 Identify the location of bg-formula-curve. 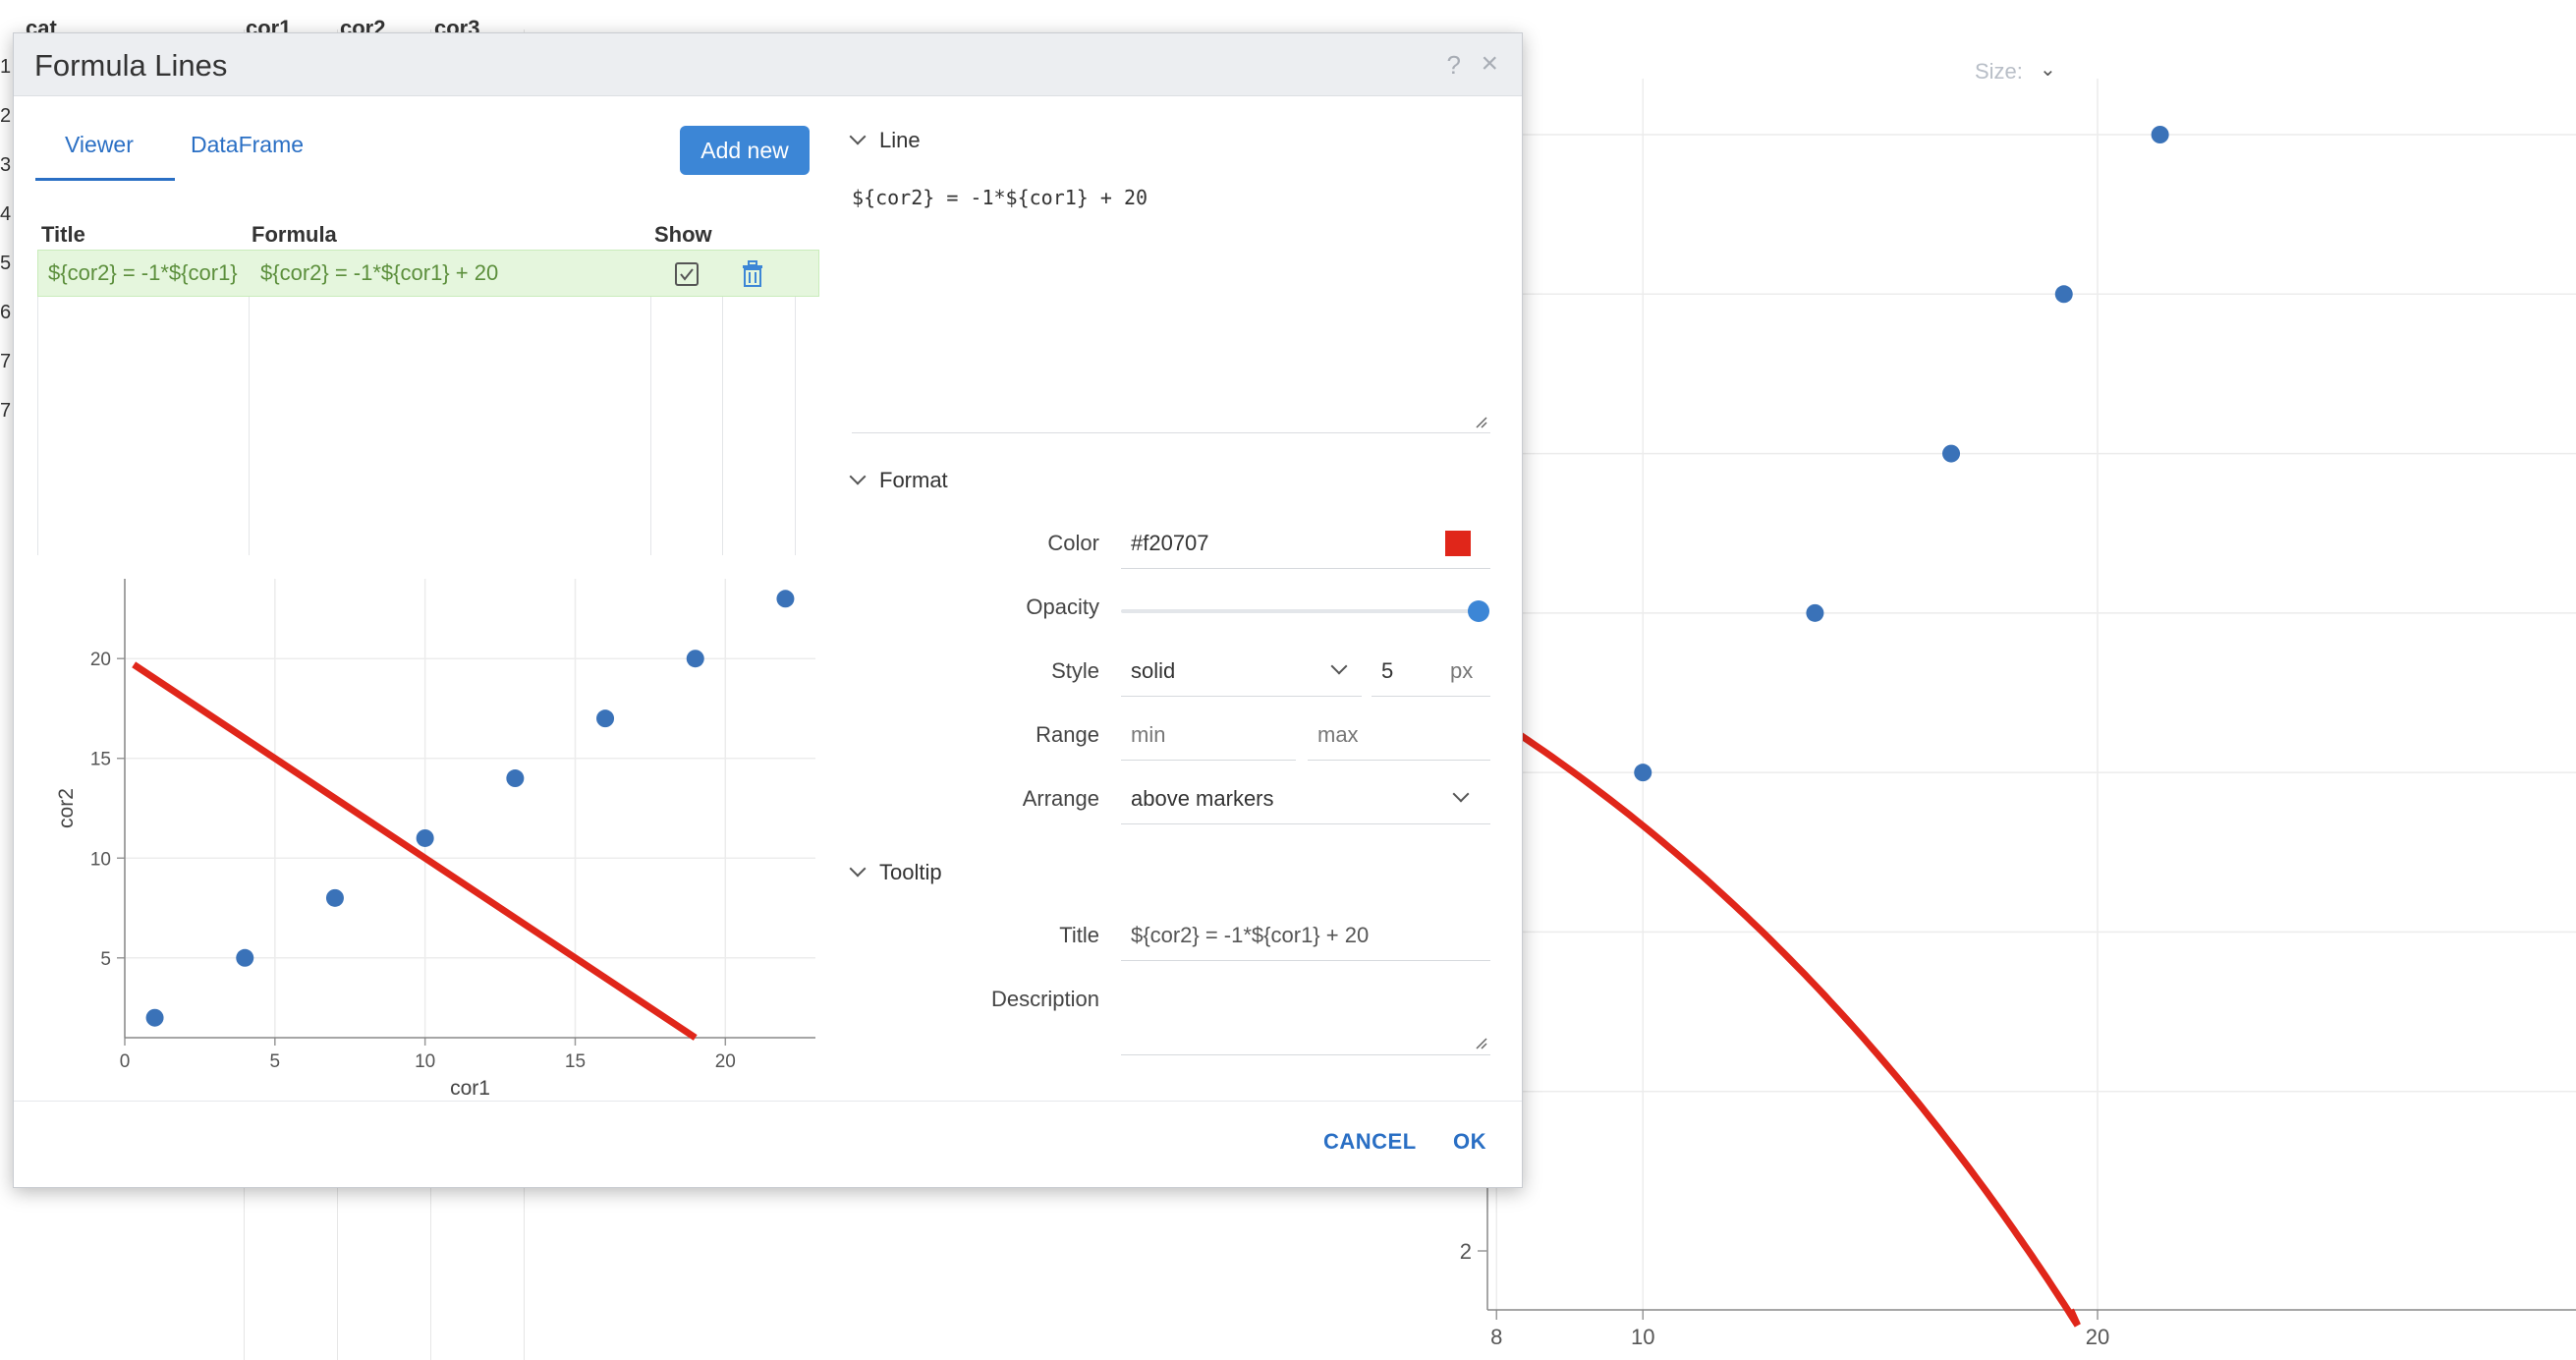
(1787, 1022).